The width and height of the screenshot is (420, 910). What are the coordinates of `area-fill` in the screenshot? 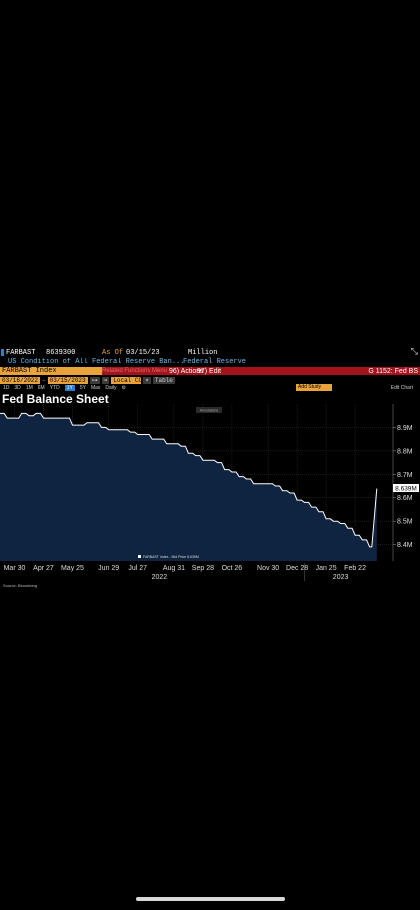 It's located at (188, 487).